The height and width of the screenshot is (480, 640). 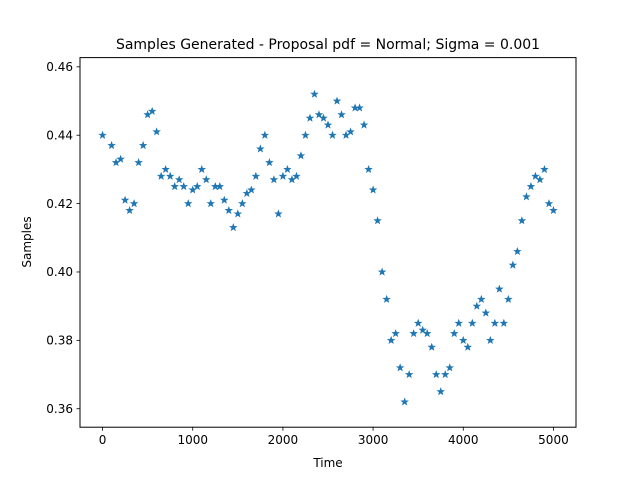 What do you see at coordinates (59, 204) in the screenshot?
I see `y-tick-label: 0.42` at bounding box center [59, 204].